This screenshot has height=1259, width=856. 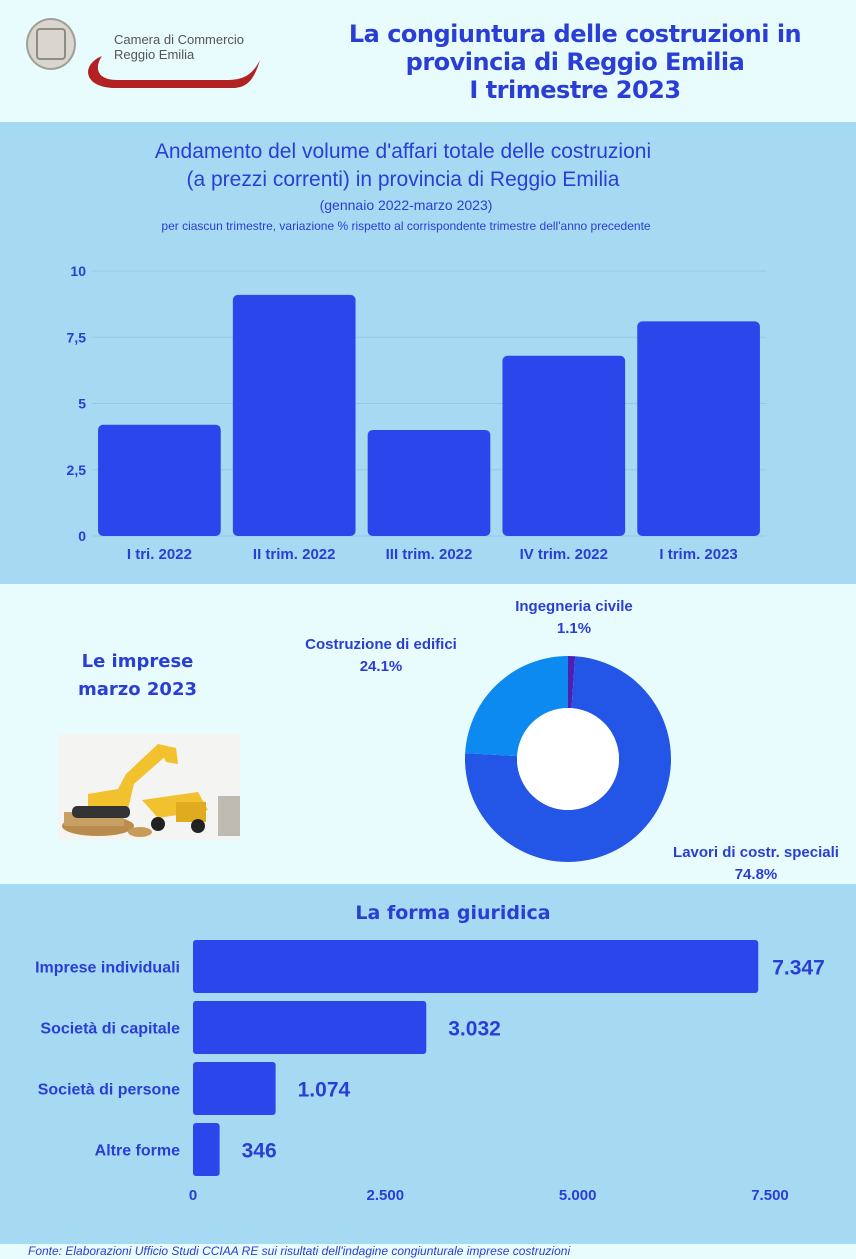 What do you see at coordinates (574, 628) in the screenshot?
I see `donut-label-ingegneria-value: 1.1%` at bounding box center [574, 628].